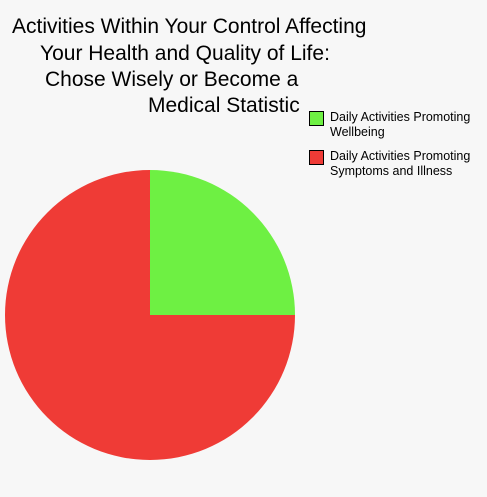 This screenshot has height=497, width=487. I want to click on legend-label-illness-line-2: Symptoms and Illness, so click(391, 171).